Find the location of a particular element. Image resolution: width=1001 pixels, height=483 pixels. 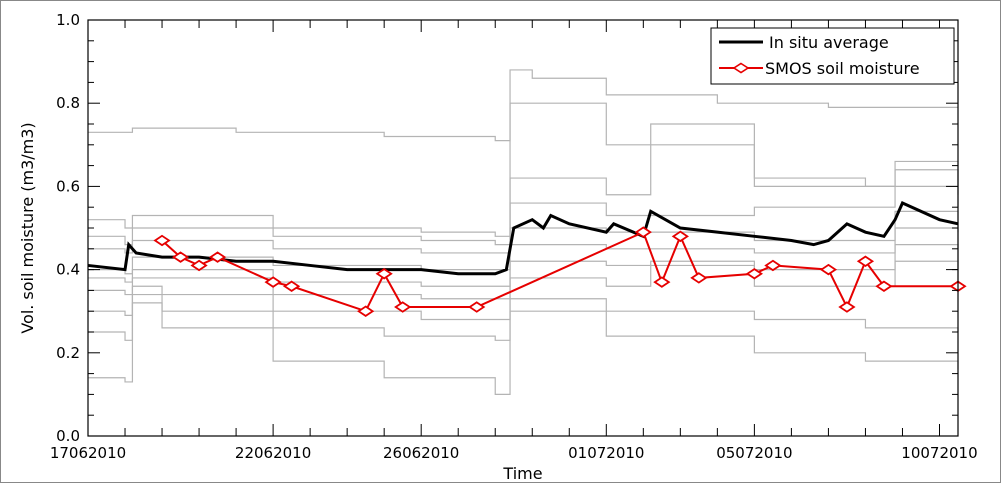

in-situ-average-line is located at coordinates (523, 238).